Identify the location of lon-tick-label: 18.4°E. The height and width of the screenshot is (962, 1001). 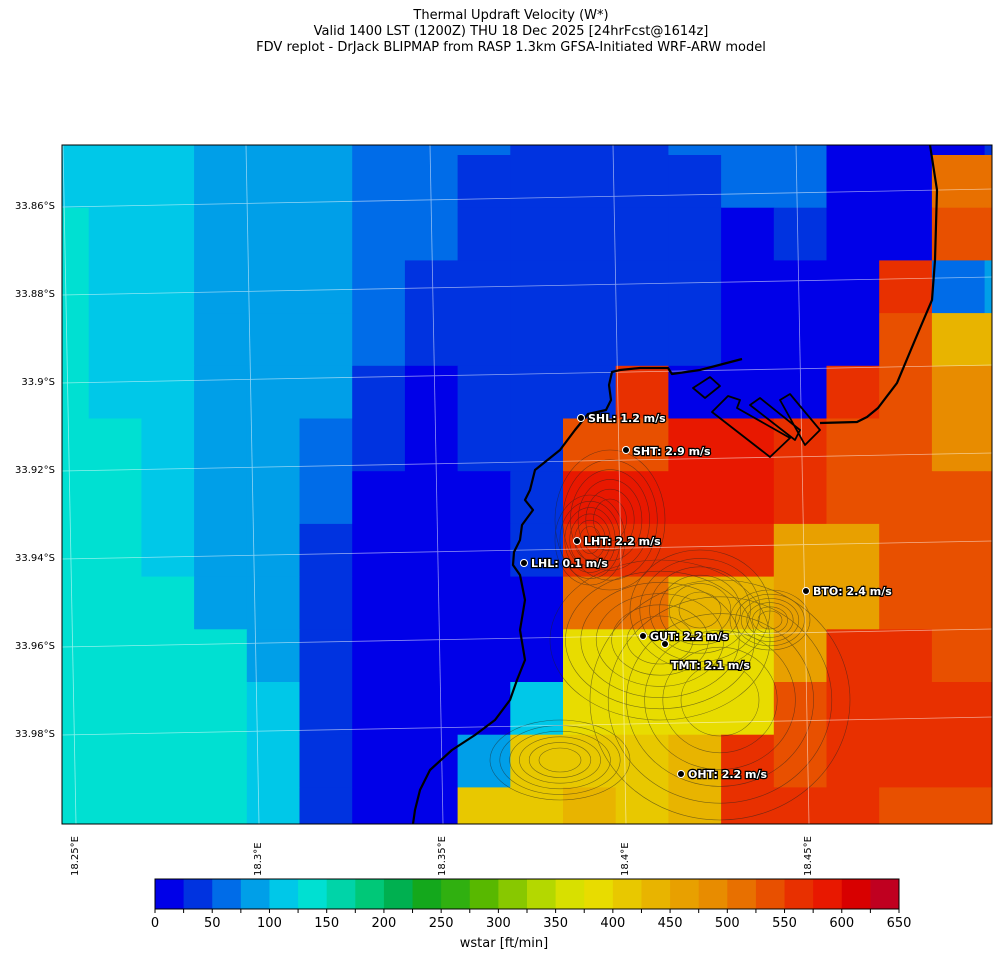
(625, 859).